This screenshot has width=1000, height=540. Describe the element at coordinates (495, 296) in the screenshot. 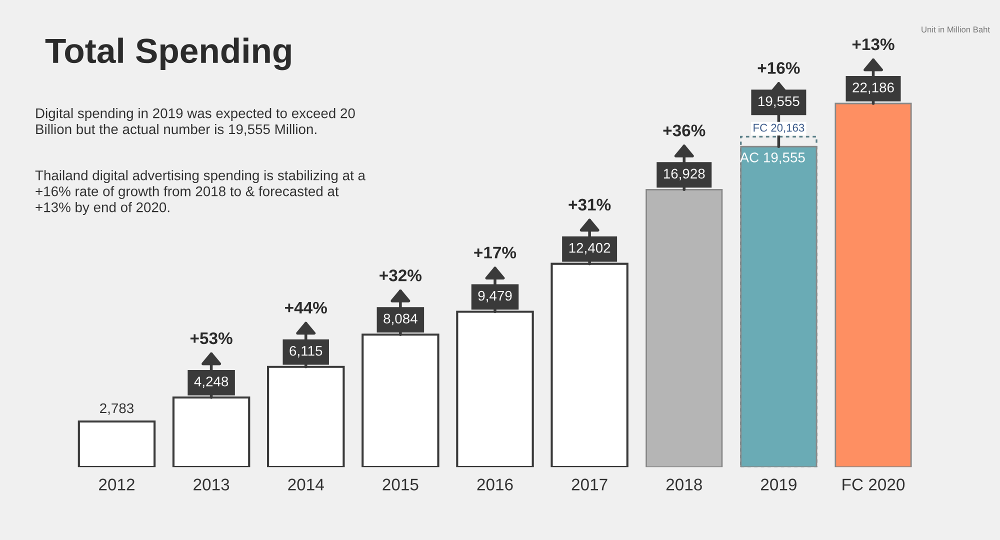

I see `data-label: 9,479` at that location.